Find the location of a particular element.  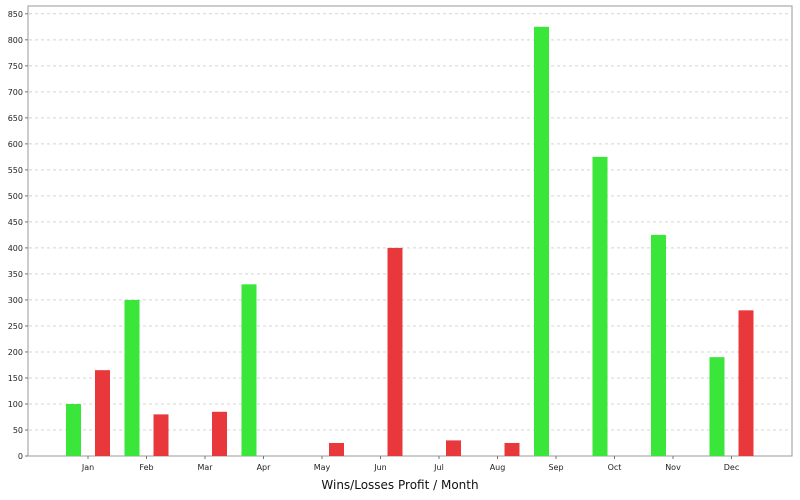

y-tick-label: 800 is located at coordinates (15, 40).